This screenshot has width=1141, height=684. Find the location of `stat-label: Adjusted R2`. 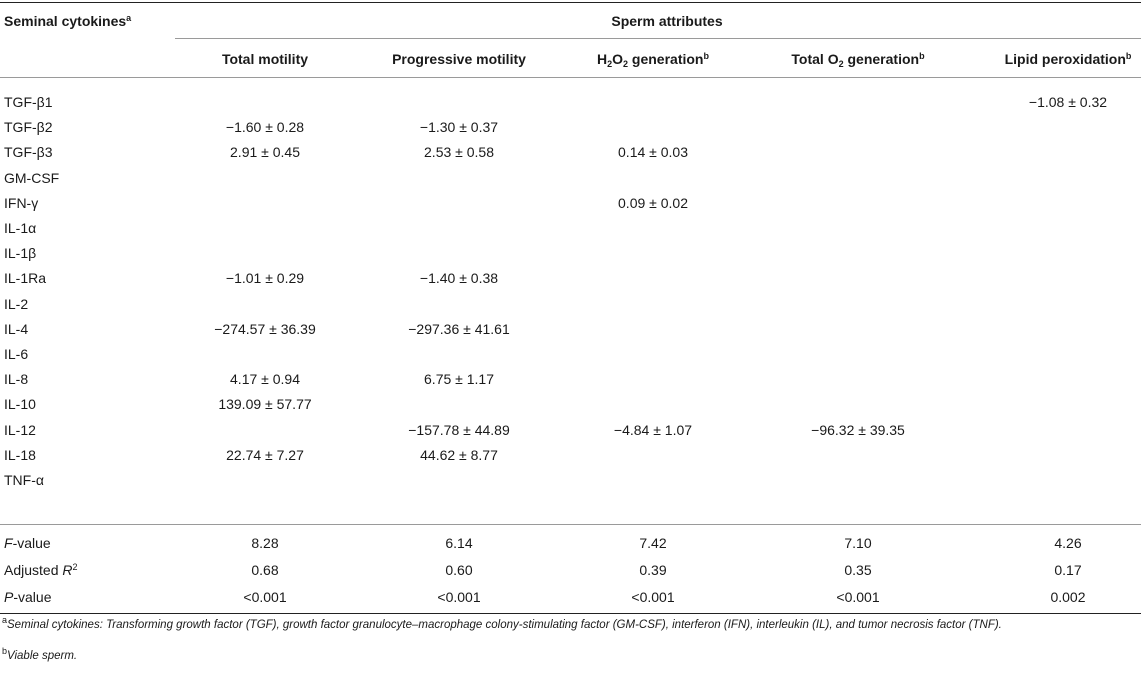

stat-label: Adjusted R2 is located at coordinates (41, 570).